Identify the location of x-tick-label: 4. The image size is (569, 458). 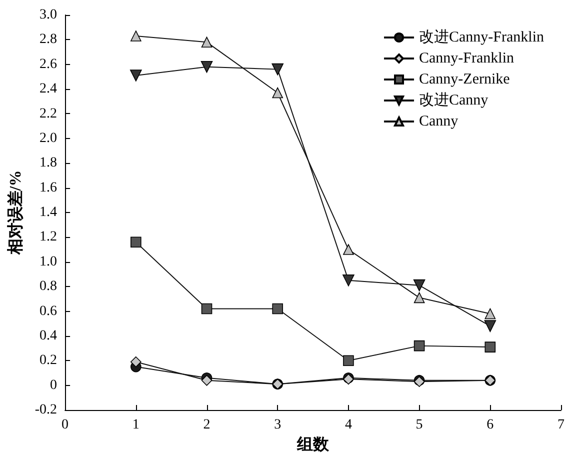
(348, 425).